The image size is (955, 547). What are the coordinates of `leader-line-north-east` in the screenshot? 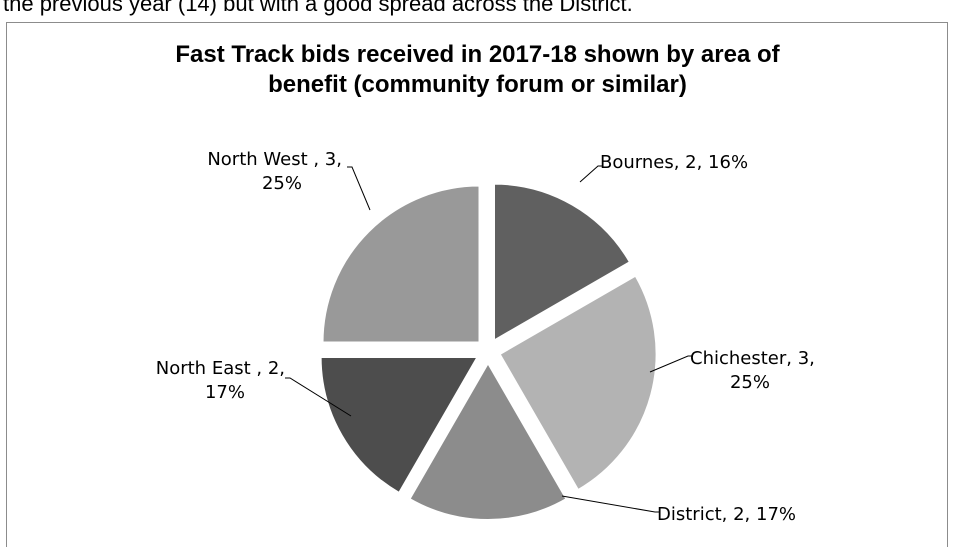 It's located at (318, 397).